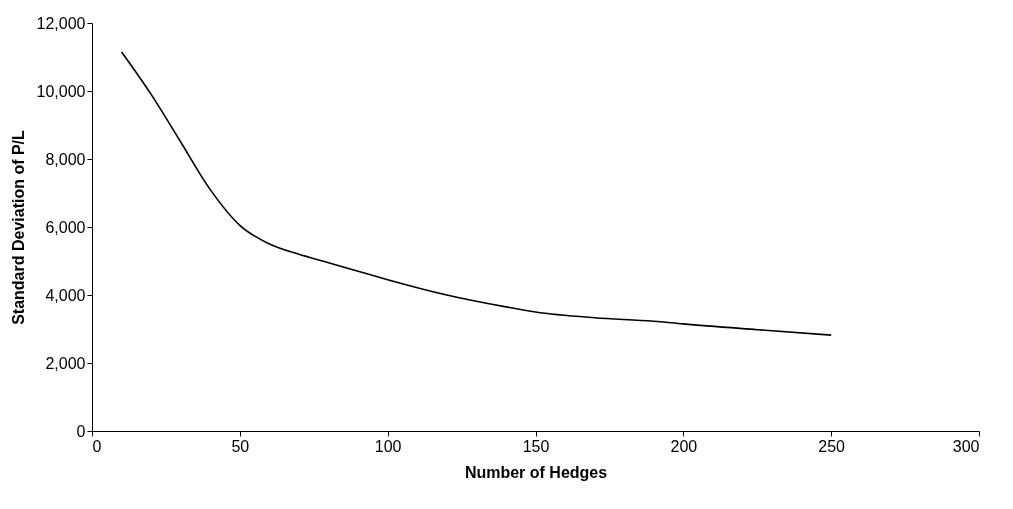 Image resolution: width=1013 pixels, height=509 pixels. I want to click on y-tick-label: 12,000, so click(61, 23).